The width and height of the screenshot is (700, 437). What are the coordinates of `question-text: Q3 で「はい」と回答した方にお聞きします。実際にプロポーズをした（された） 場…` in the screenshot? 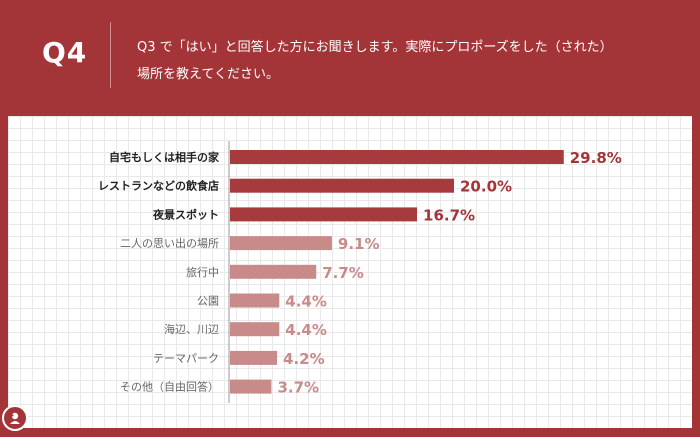 It's located at (397, 61).